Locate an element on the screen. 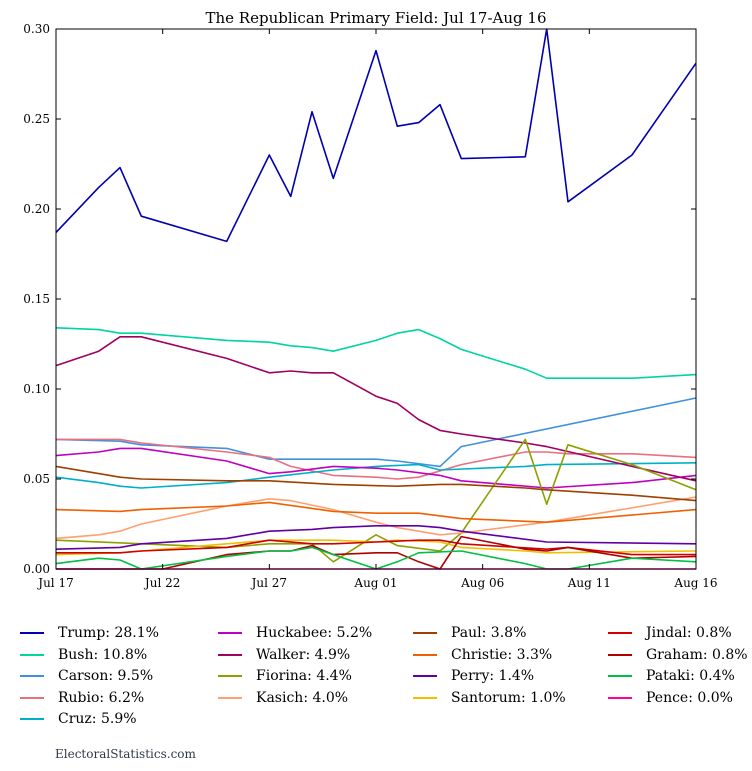 Image resolution: width=752 pixels, height=771 pixels. legend-label: Perry: 1.4% is located at coordinates (493, 676).